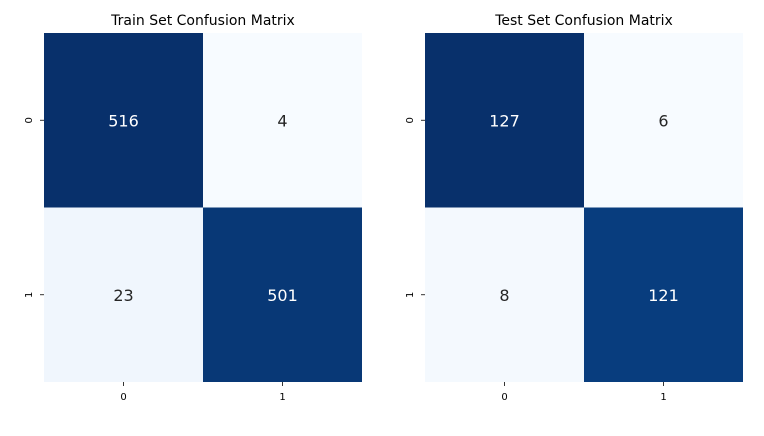 The height and width of the screenshot is (436, 764). I want to click on test-y-tick-label-1: 1, so click(410, 295).